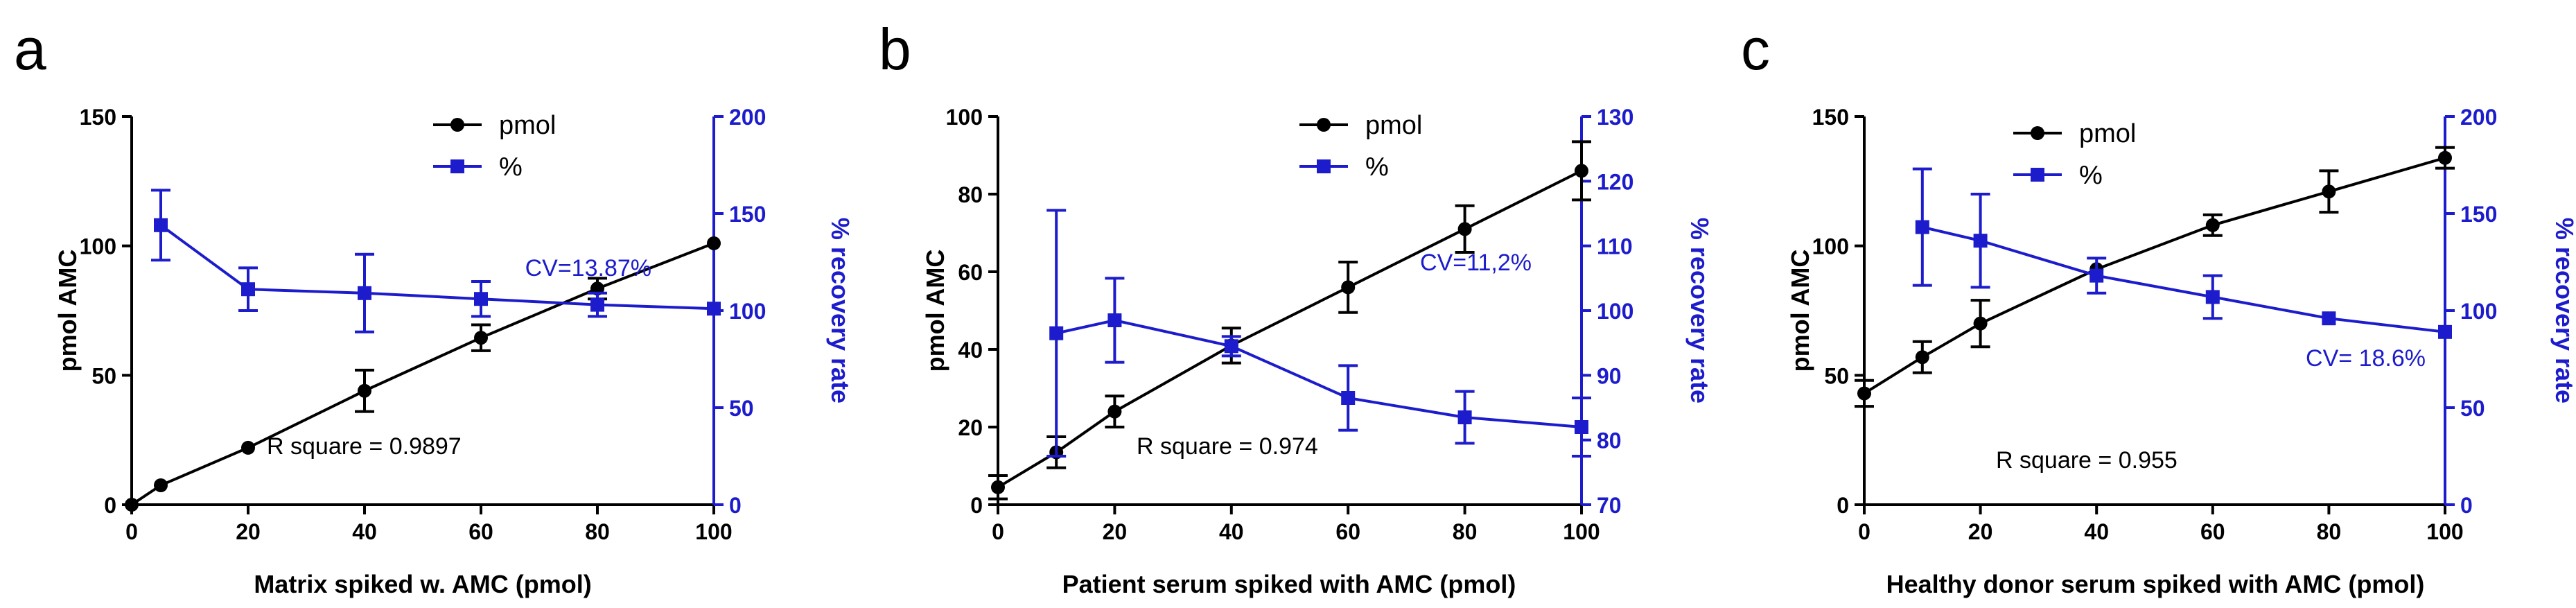 Image resolution: width=2576 pixels, height=608 pixels. Describe the element at coordinates (1289, 584) in the screenshot. I see `x-axis-label: Patient serum spiked with AMC (pmol)` at that location.